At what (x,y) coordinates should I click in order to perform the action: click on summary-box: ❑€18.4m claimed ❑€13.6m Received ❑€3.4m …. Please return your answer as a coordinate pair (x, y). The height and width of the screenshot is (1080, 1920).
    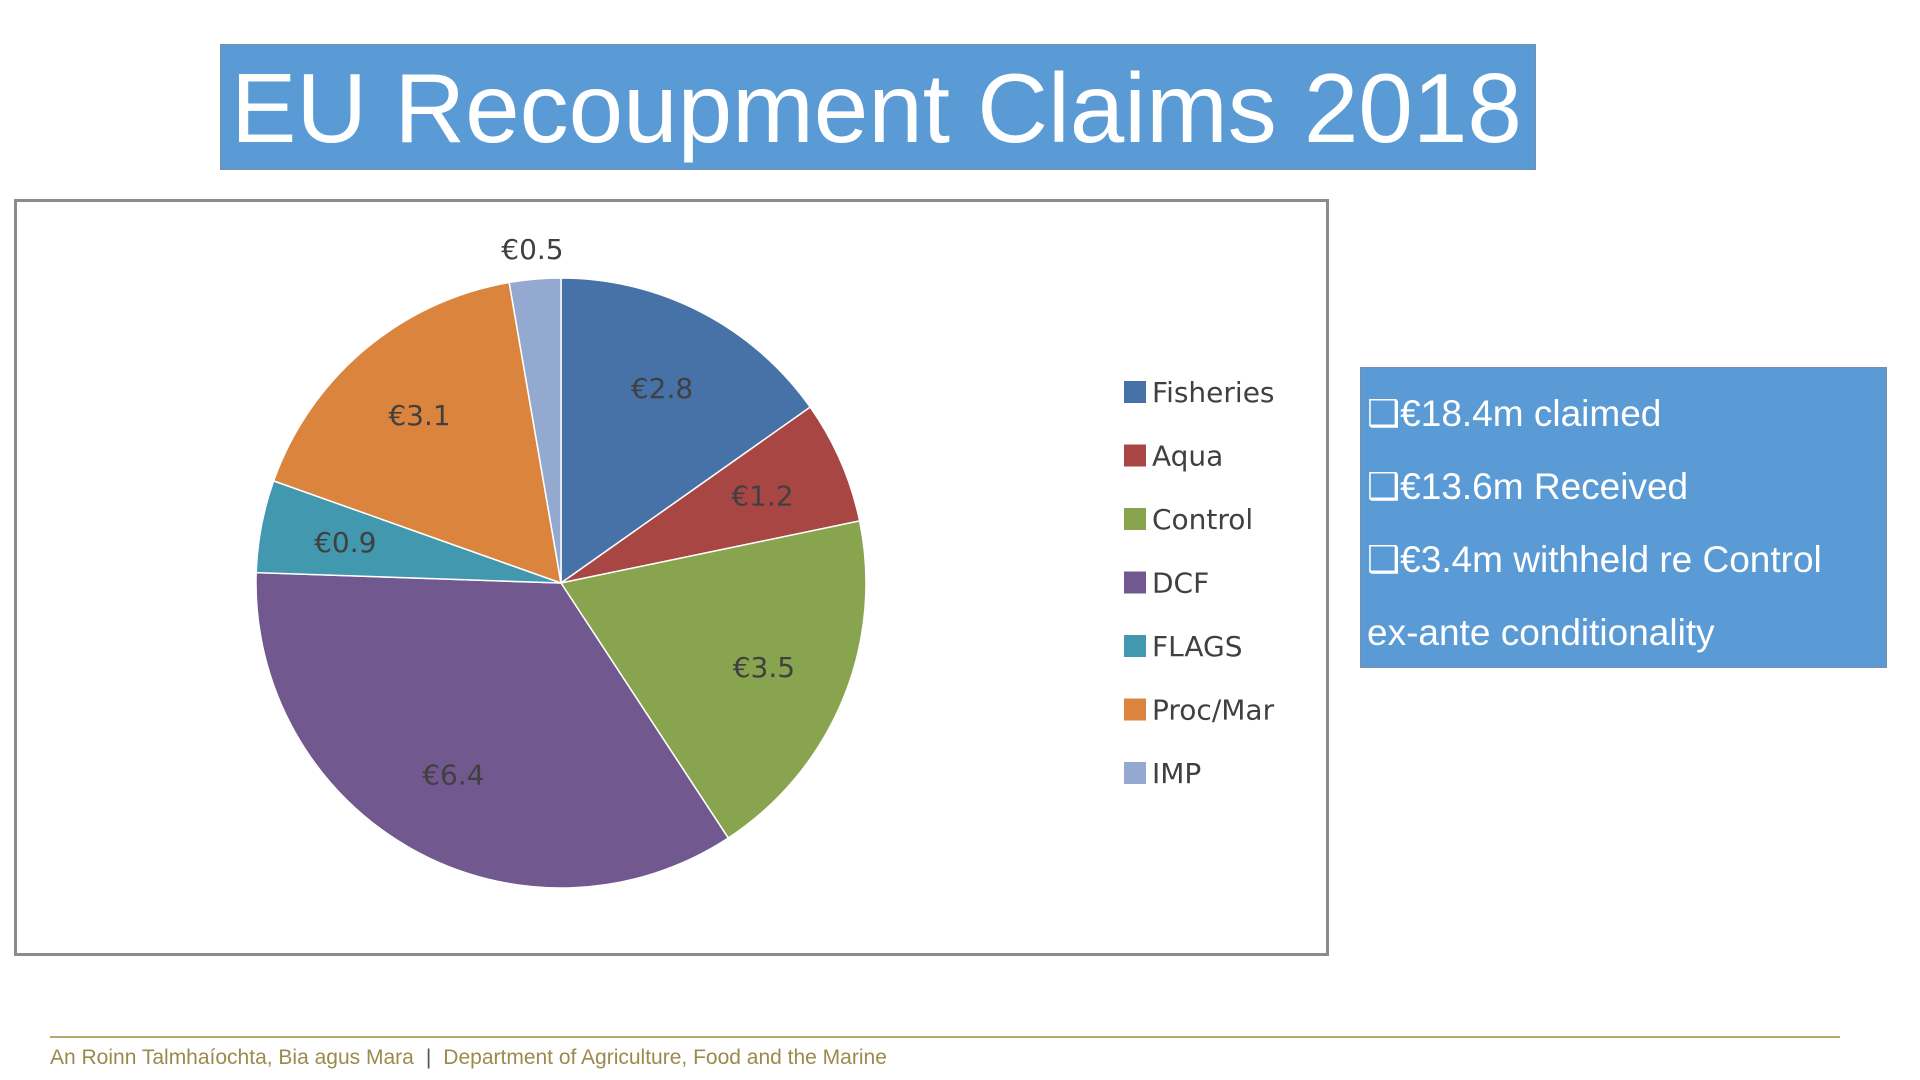
    Looking at the image, I should click on (1623, 517).